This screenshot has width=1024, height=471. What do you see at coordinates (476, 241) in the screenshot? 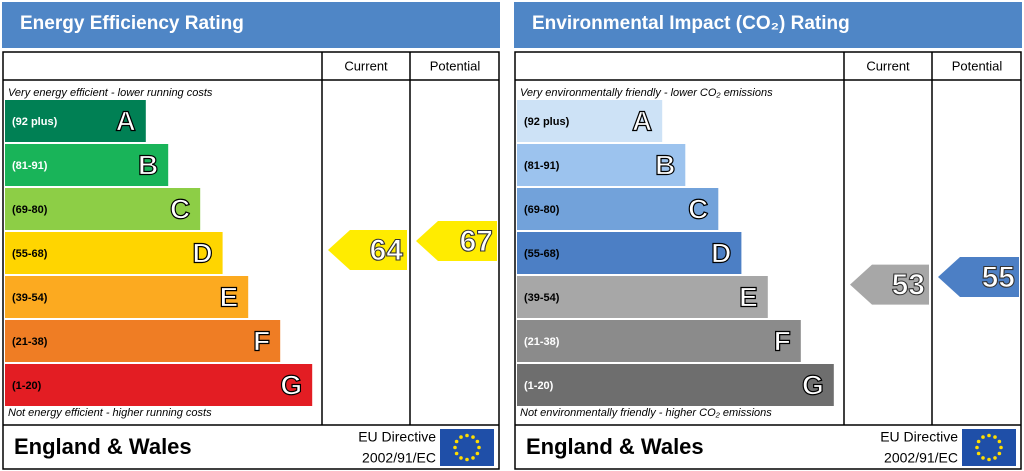
I see `rating-value: 67` at bounding box center [476, 241].